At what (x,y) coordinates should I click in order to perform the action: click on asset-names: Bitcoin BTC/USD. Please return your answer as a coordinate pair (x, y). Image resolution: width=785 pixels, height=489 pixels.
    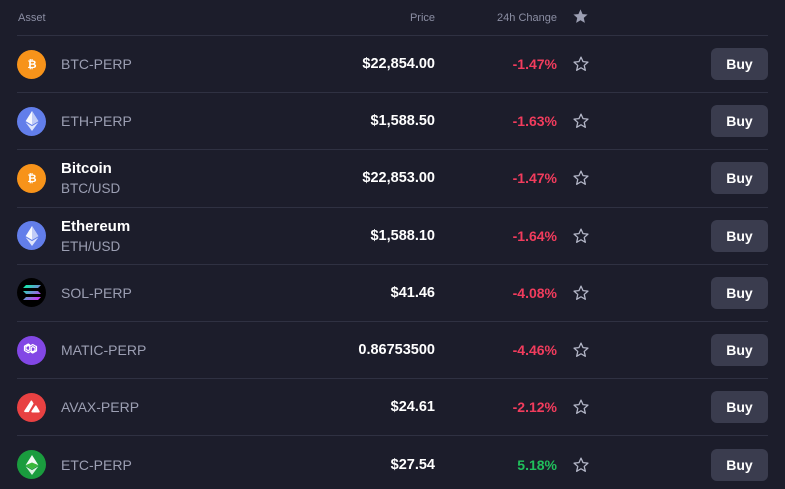
    Looking at the image, I should click on (90, 178).